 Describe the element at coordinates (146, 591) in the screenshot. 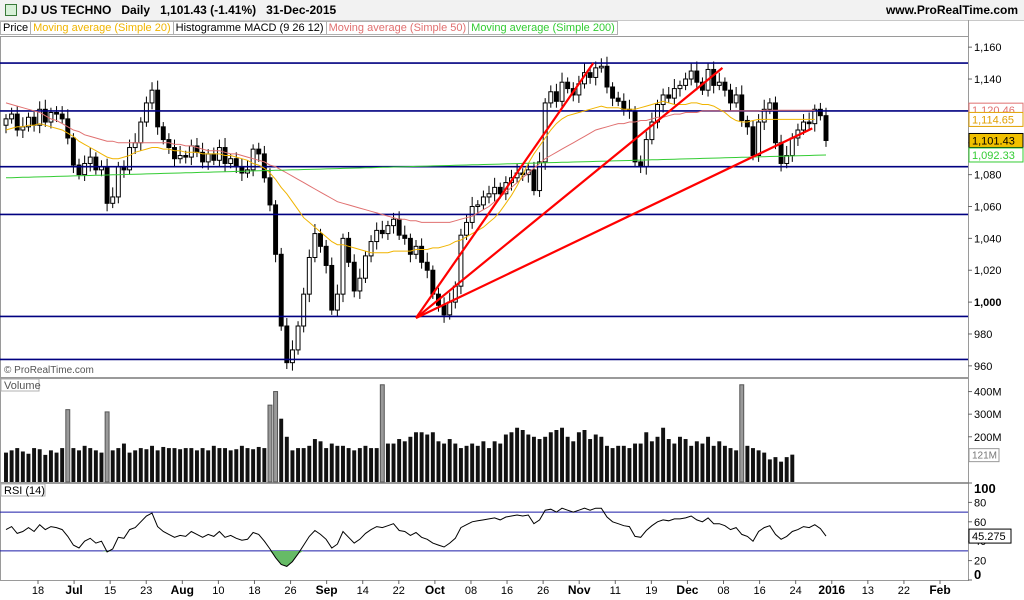

I see `x-tick-label: 23` at that location.